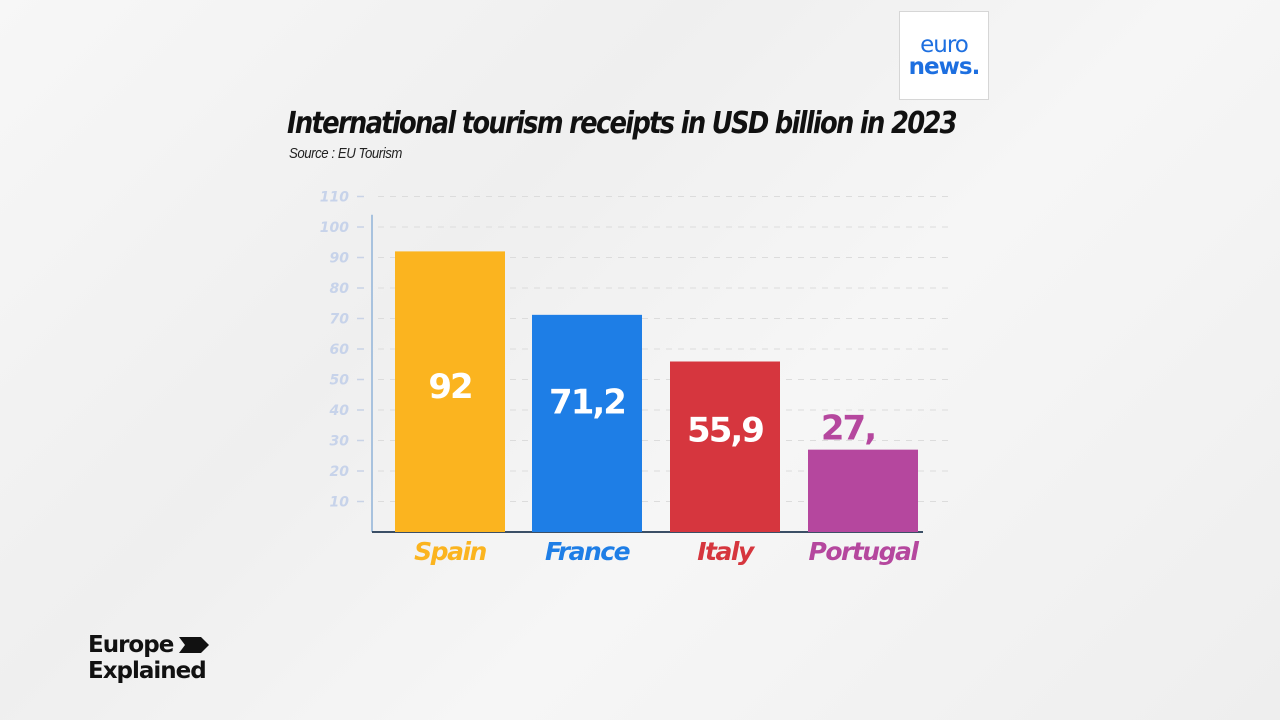 This screenshot has height=720, width=1280. I want to click on brand-line-2: Explained, so click(147, 671).